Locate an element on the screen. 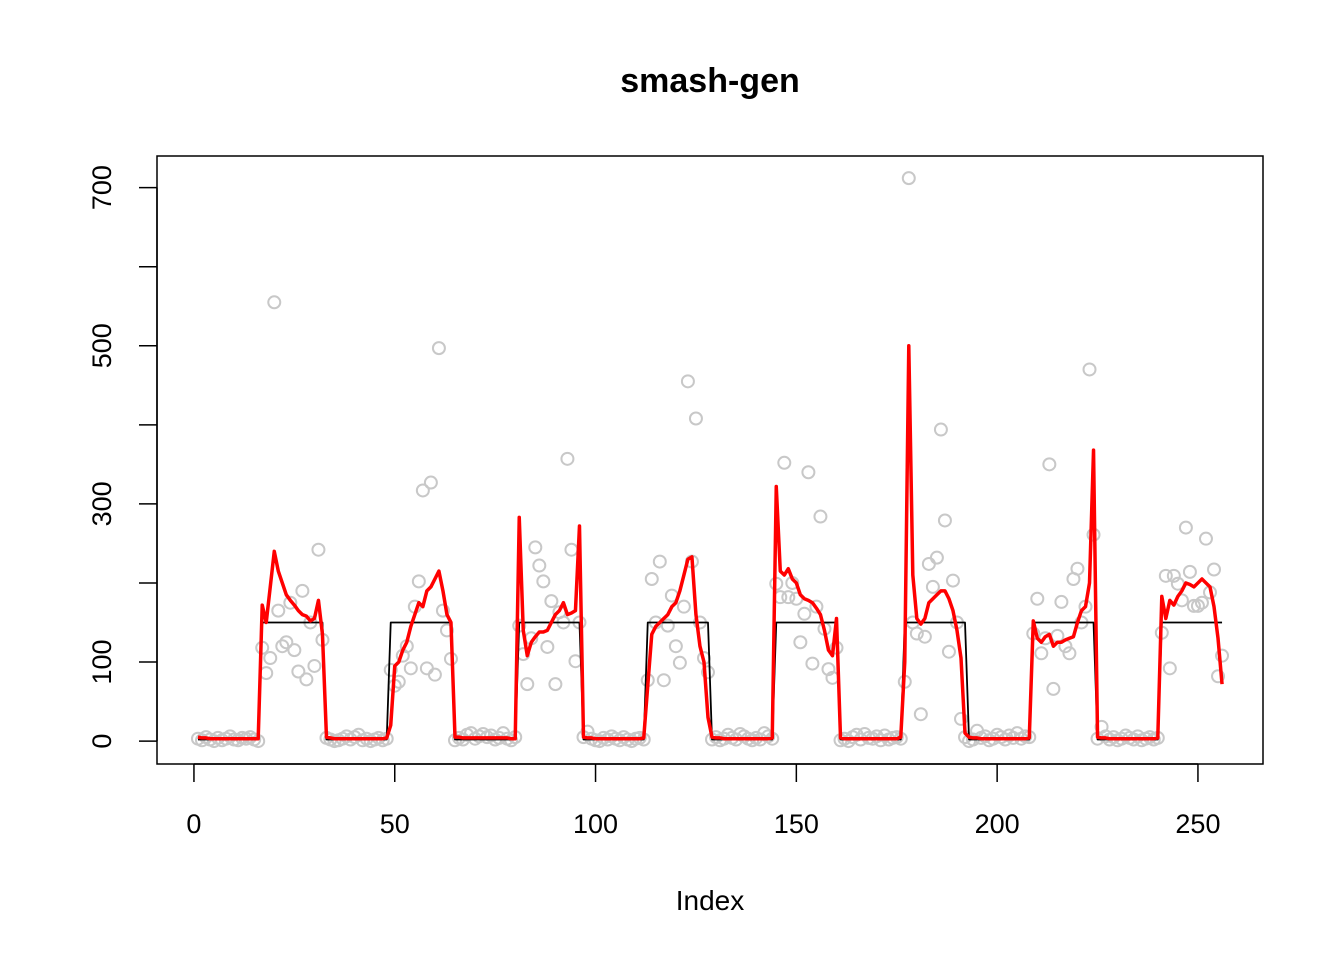 Image resolution: width=1344 pixels, height=960 pixels. x-tick-label: 0 is located at coordinates (193, 824).